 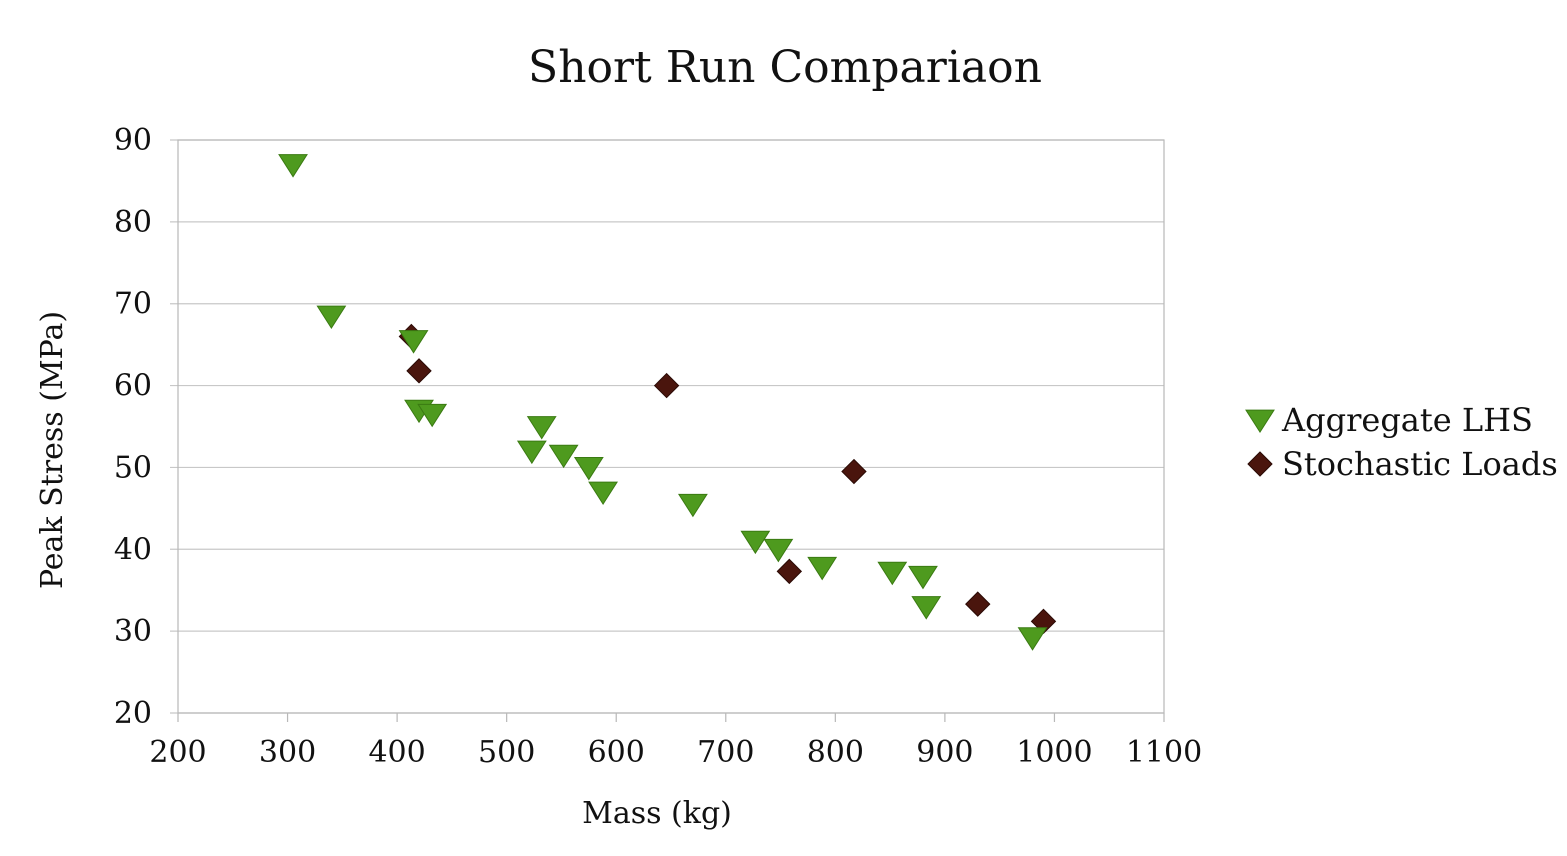 I want to click on x-tick-label: 200, so click(x=177, y=752).